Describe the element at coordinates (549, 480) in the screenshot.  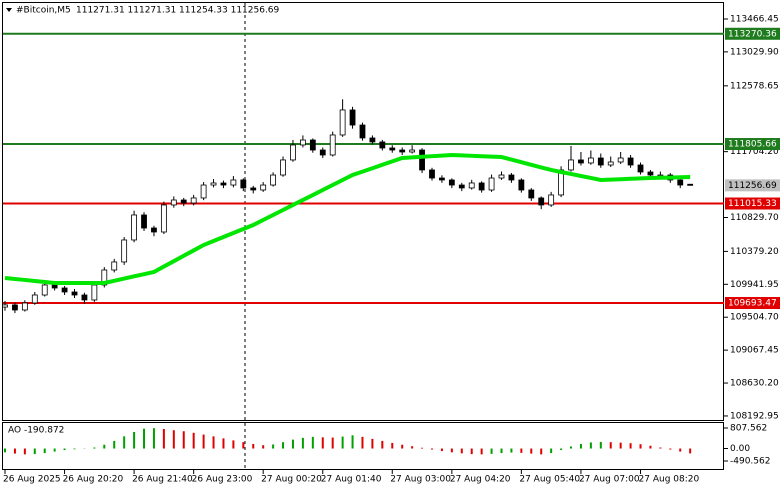
I see `x-tick-label: 27 Aug 05:40` at that location.